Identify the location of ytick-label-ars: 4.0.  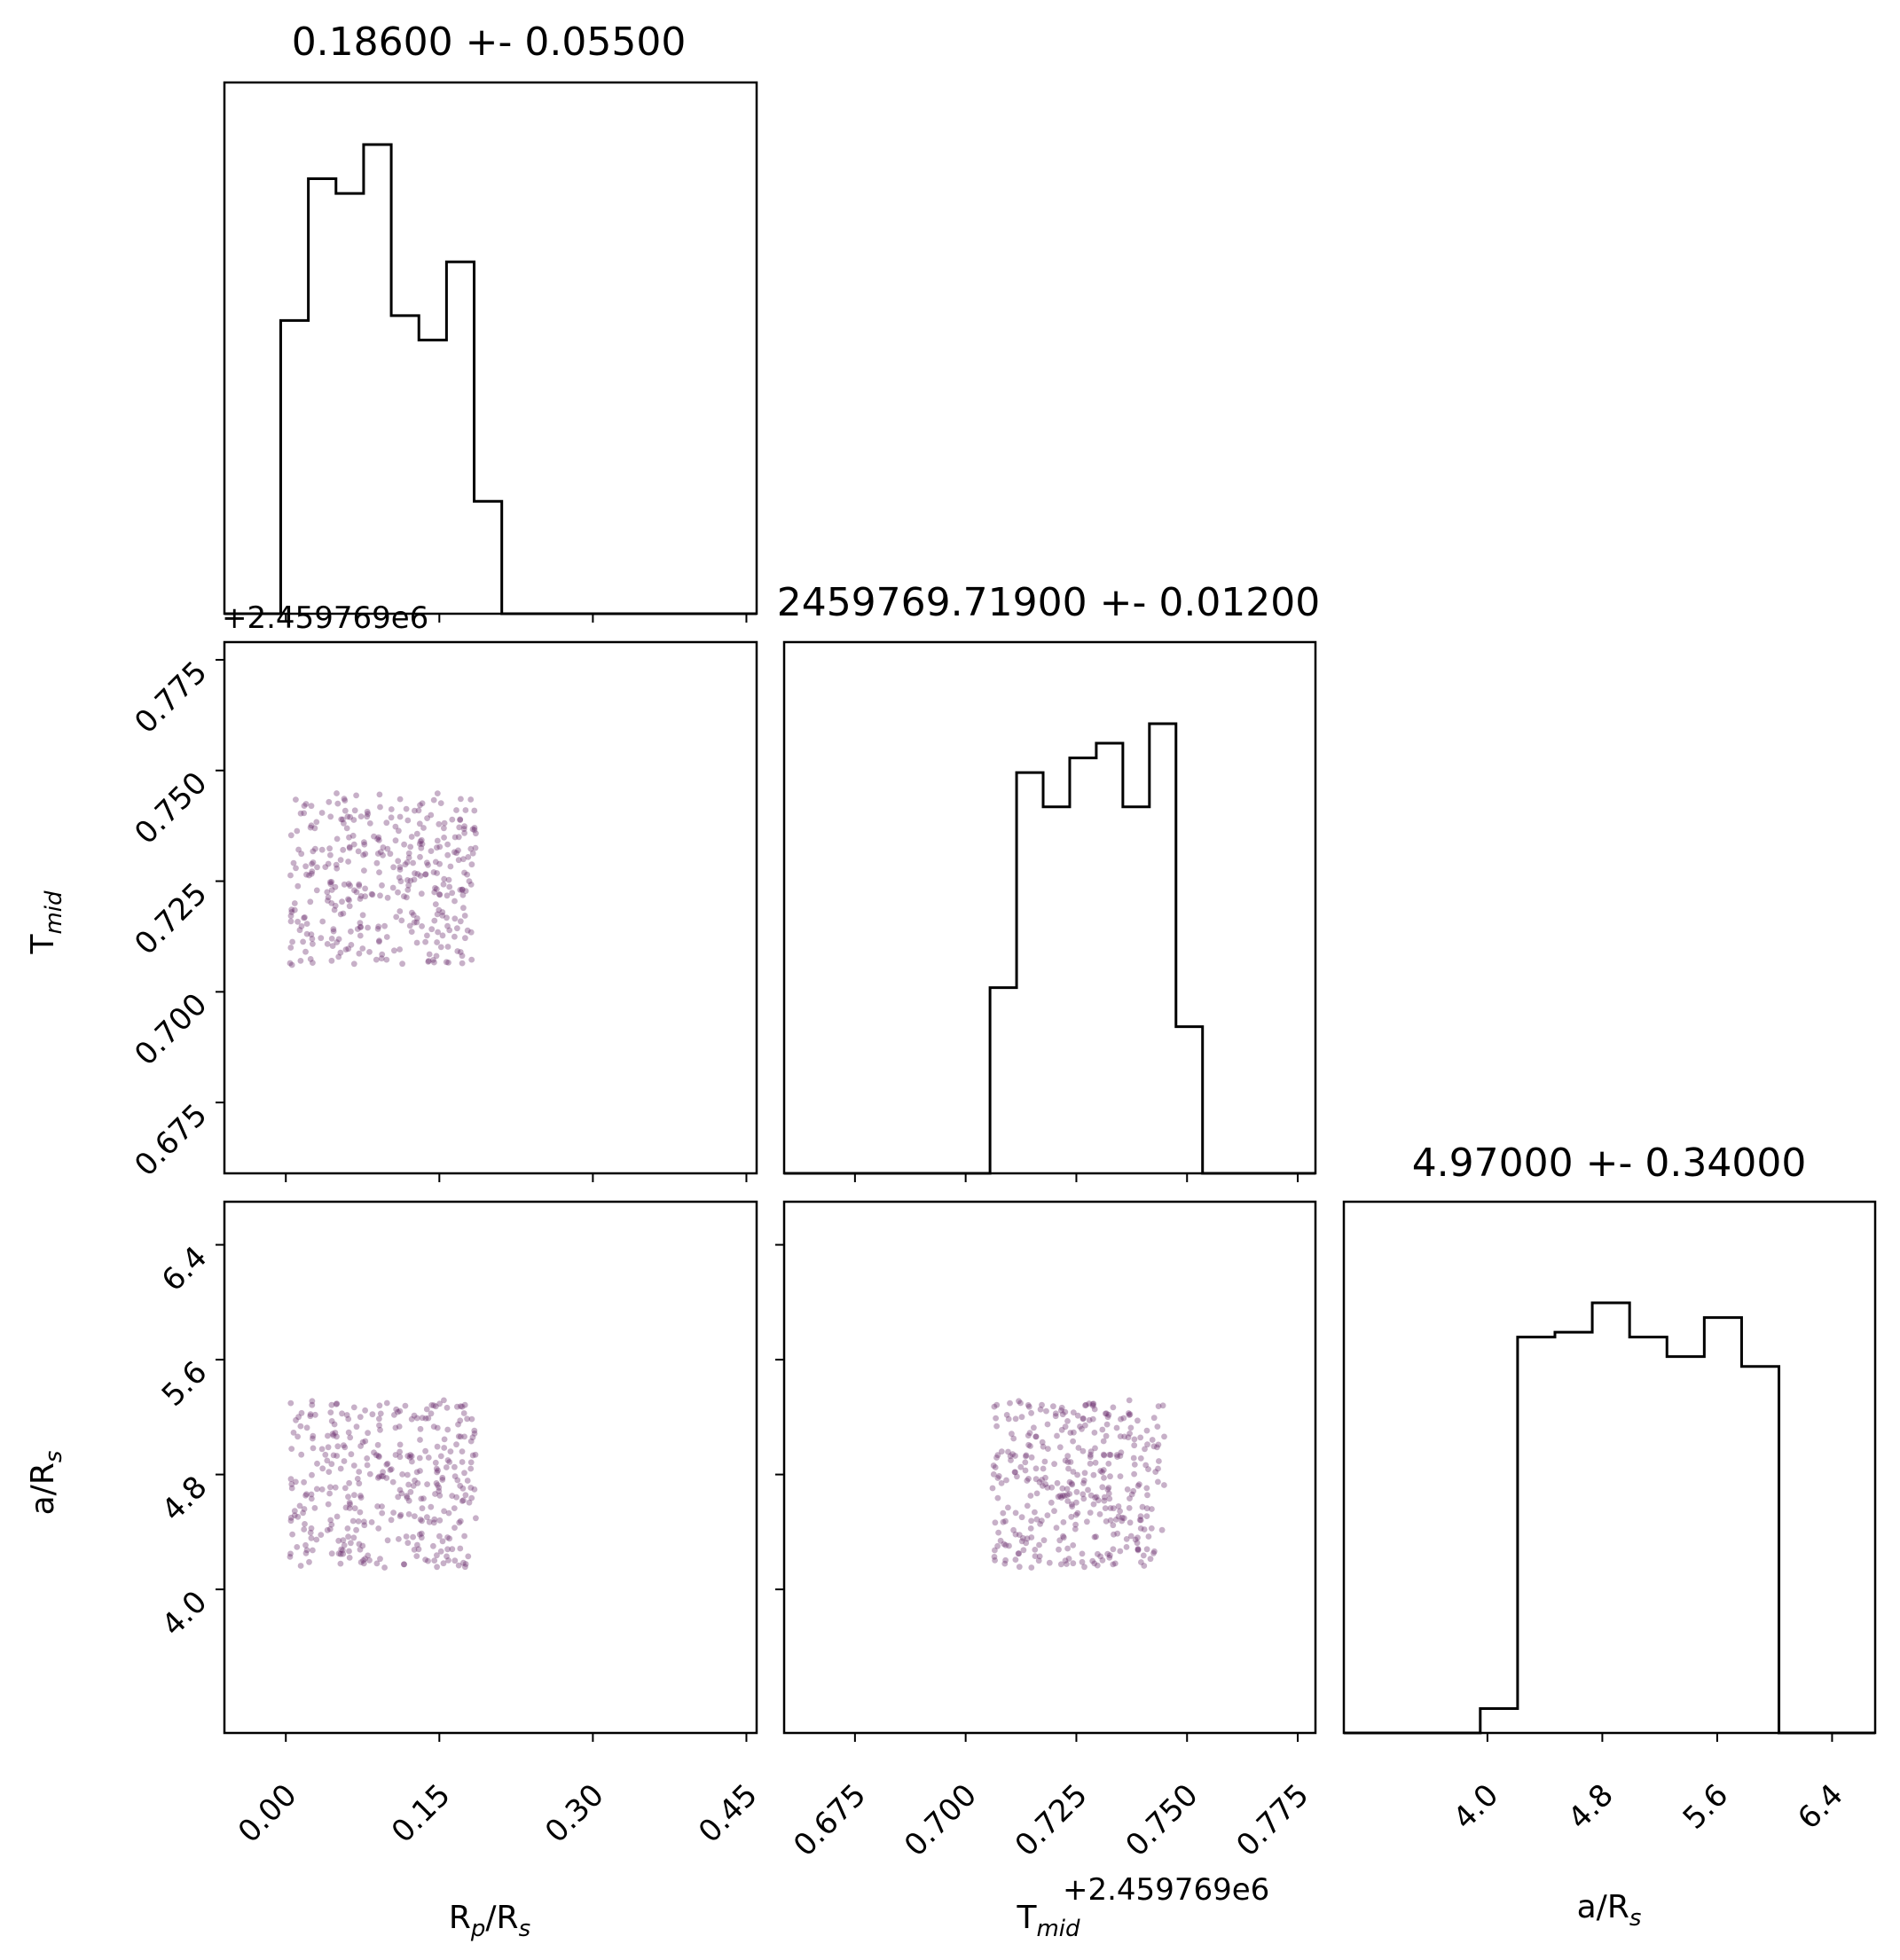
(185, 1613).